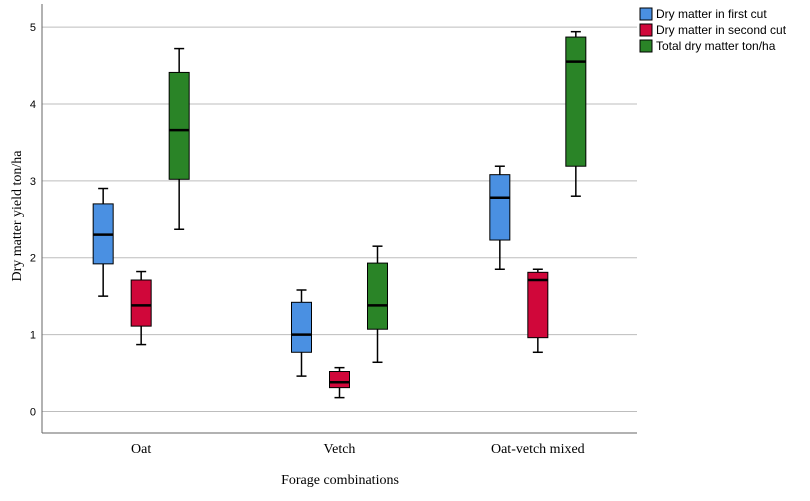 The width and height of the screenshot is (810, 501). What do you see at coordinates (721, 30) in the screenshot?
I see `legend-label: Dry matter in second cut` at bounding box center [721, 30].